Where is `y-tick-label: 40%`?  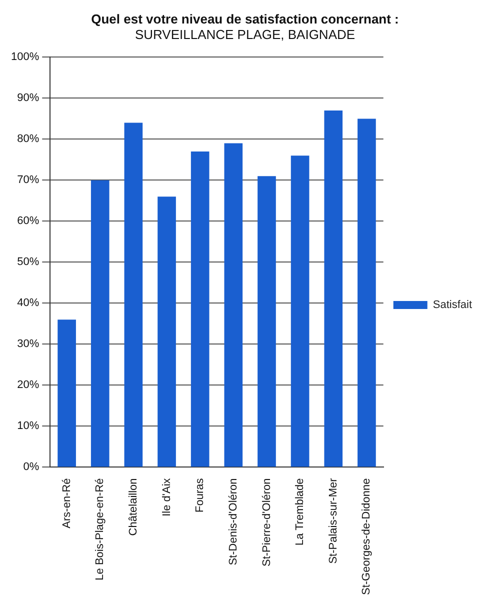 y-tick-label: 40% is located at coordinates (28, 303).